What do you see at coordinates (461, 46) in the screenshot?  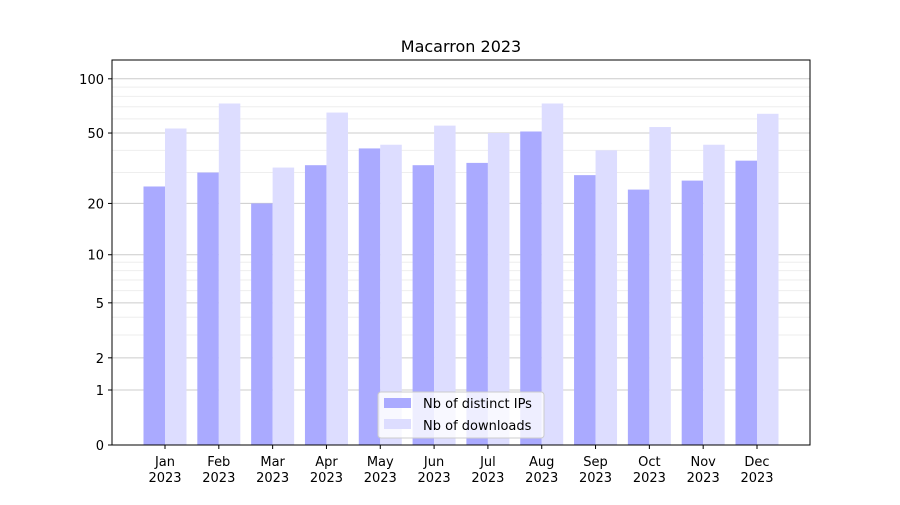 I see `chart-title: Macarron 2023` at bounding box center [461, 46].